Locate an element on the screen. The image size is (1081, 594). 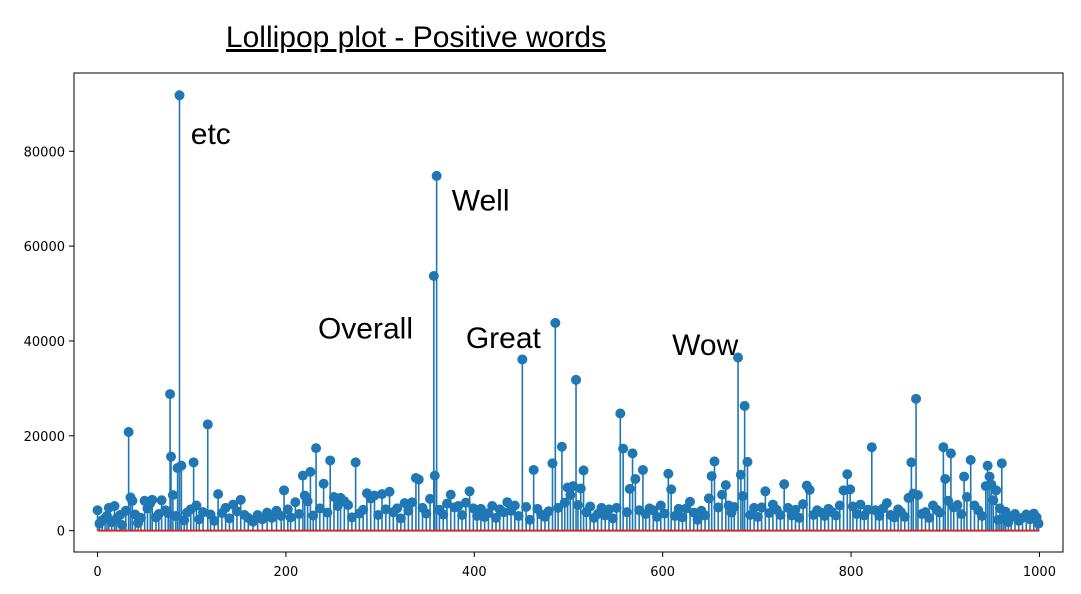
annotation-well: Well is located at coordinates (481, 201).